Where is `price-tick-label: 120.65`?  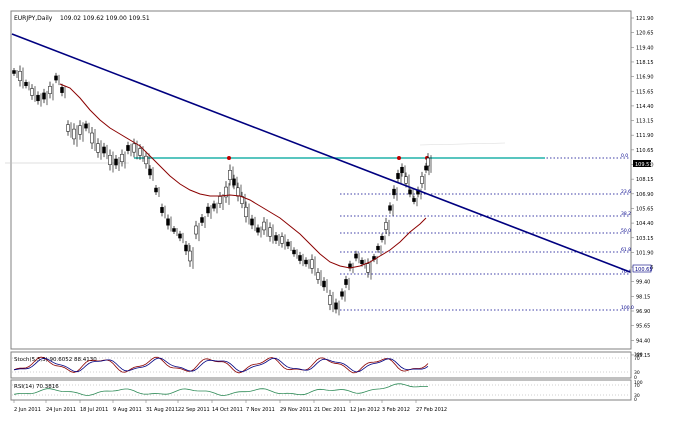
price-tick-label: 120.65 is located at coordinates (645, 34).